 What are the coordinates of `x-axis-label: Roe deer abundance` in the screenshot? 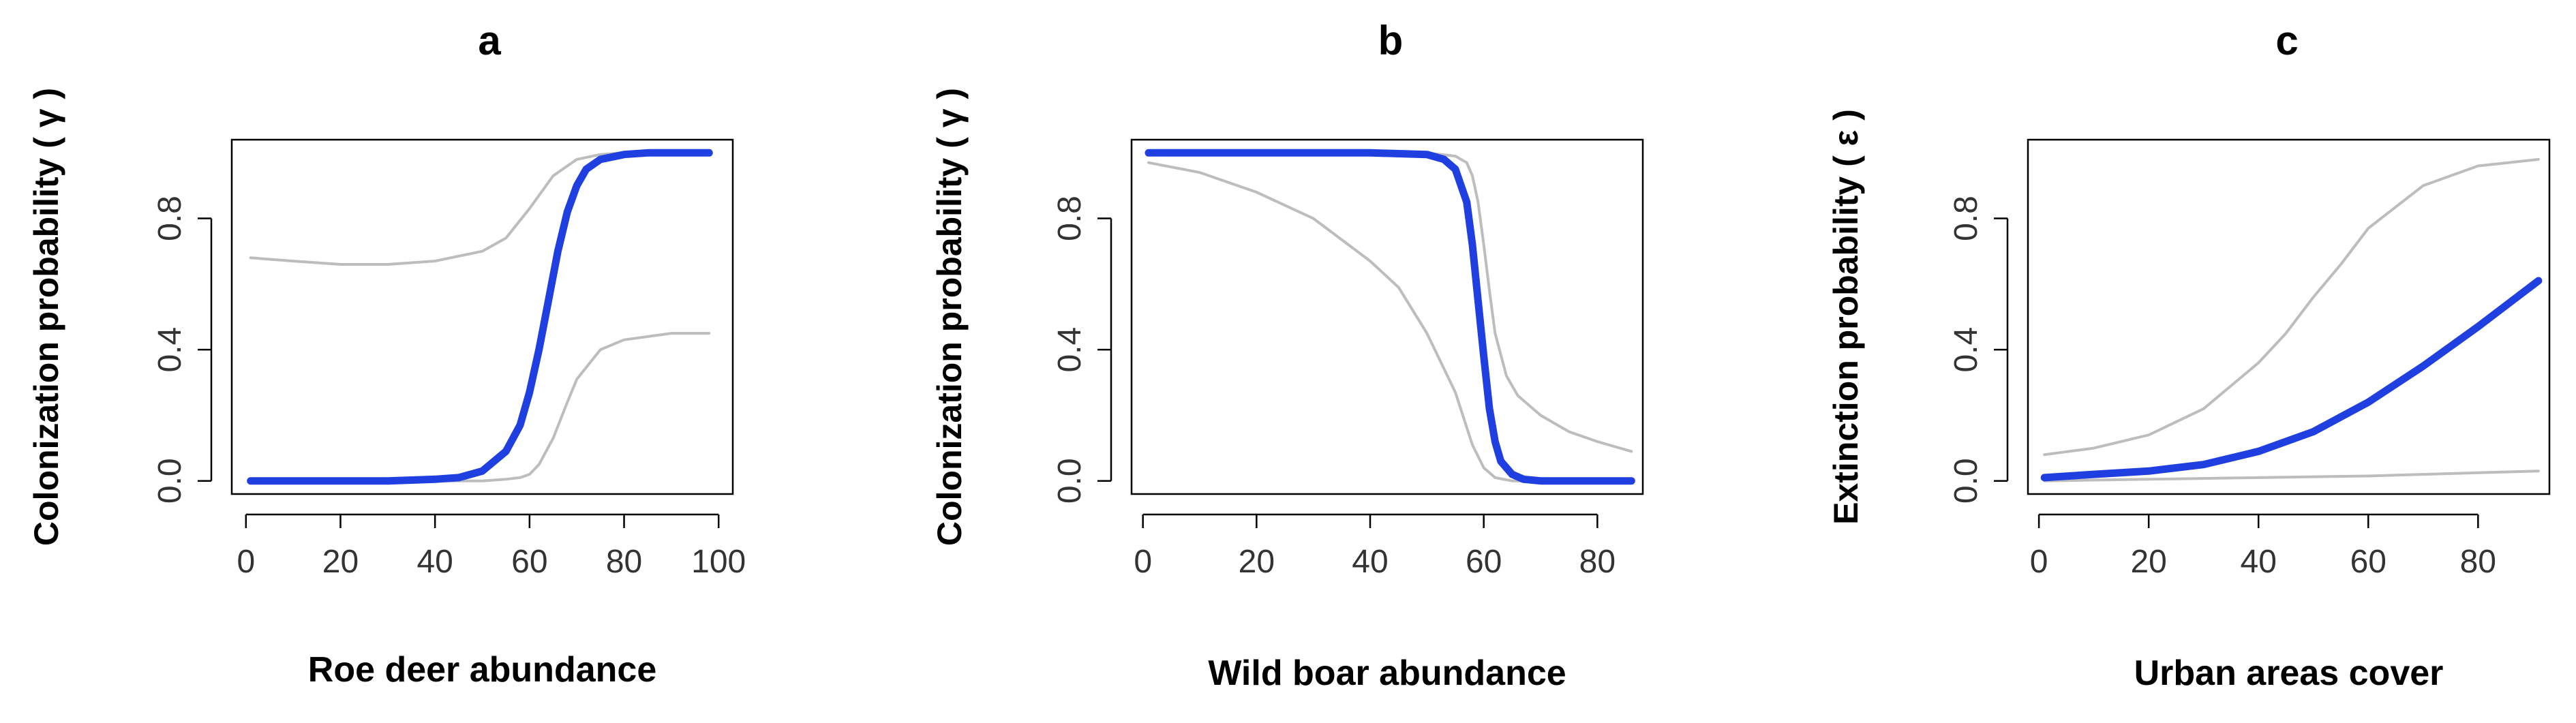 It's located at (482, 670).